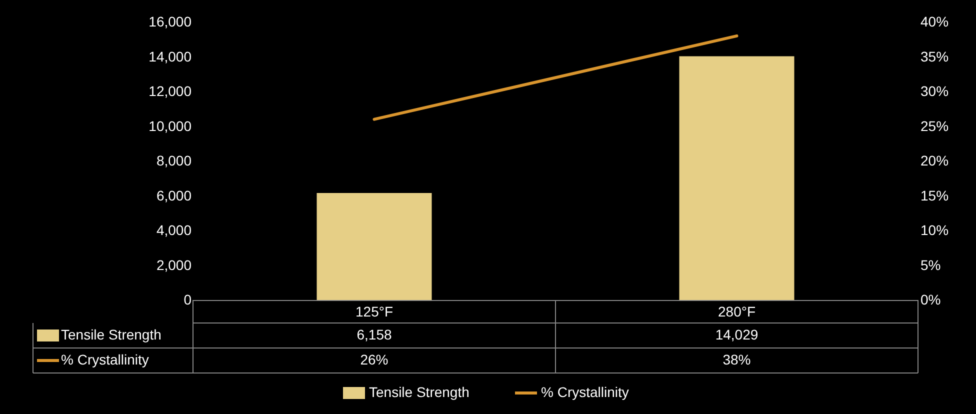 Image resolution: width=976 pixels, height=414 pixels. Describe the element at coordinates (934, 160) in the screenshot. I see `y2-tick-label: 20%` at that location.